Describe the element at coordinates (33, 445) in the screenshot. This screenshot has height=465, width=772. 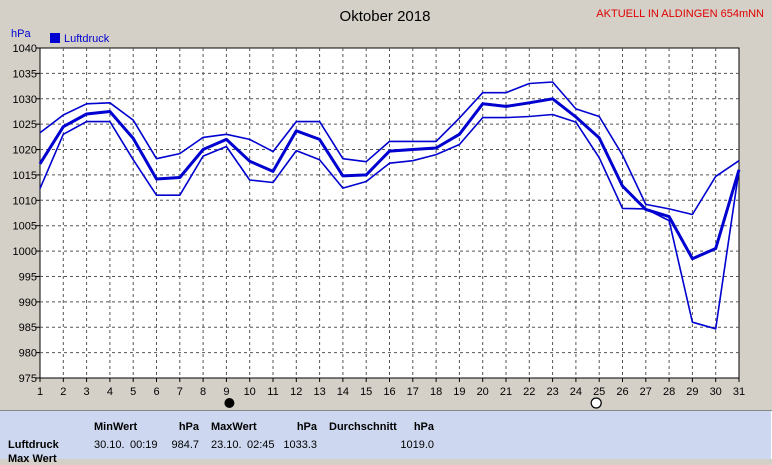
I see `stats-row-label: Luftdruck` at that location.